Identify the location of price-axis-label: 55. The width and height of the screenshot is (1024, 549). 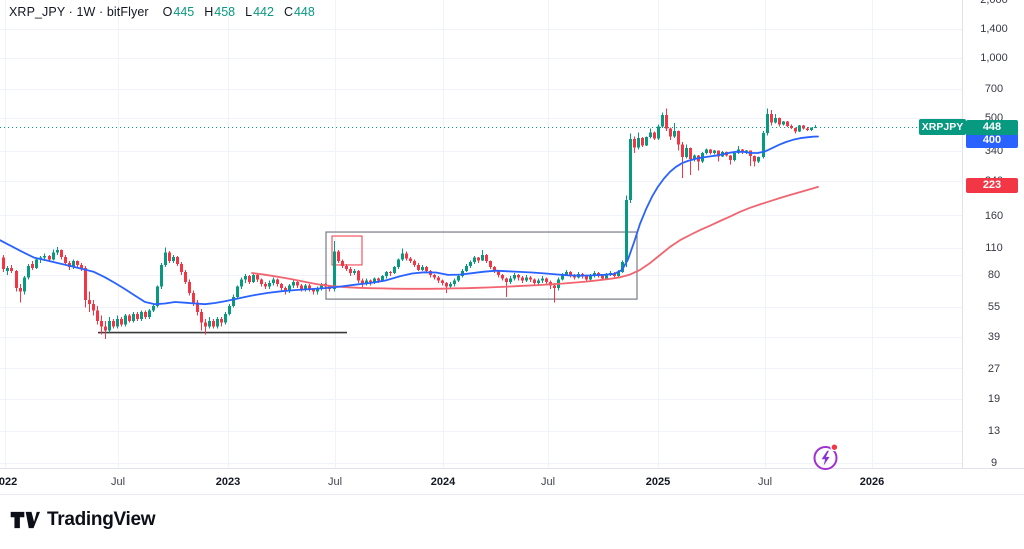
(994, 307).